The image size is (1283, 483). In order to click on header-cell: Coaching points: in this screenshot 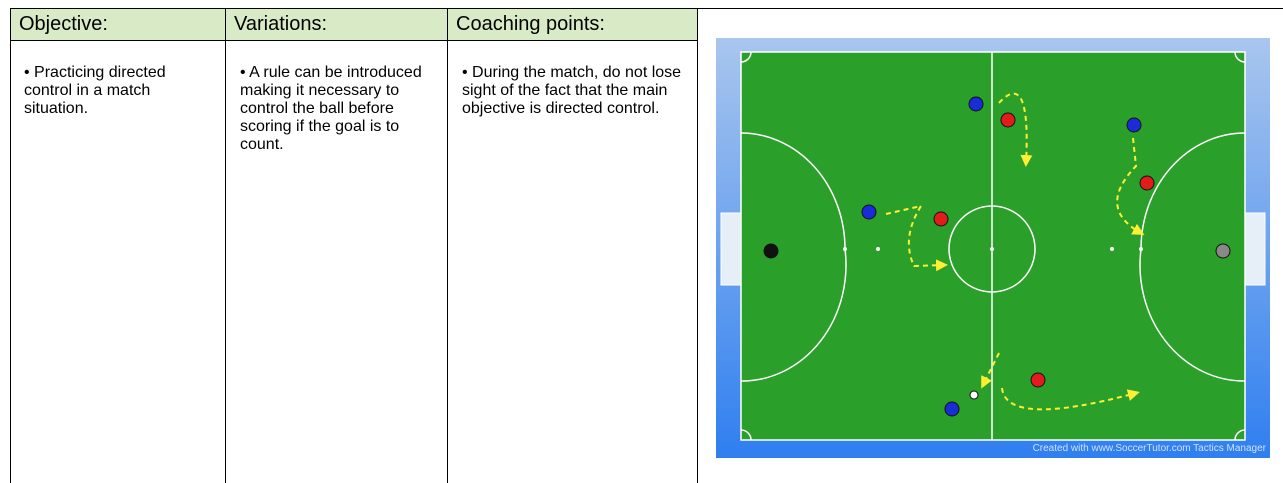, I will do `click(572, 24)`.